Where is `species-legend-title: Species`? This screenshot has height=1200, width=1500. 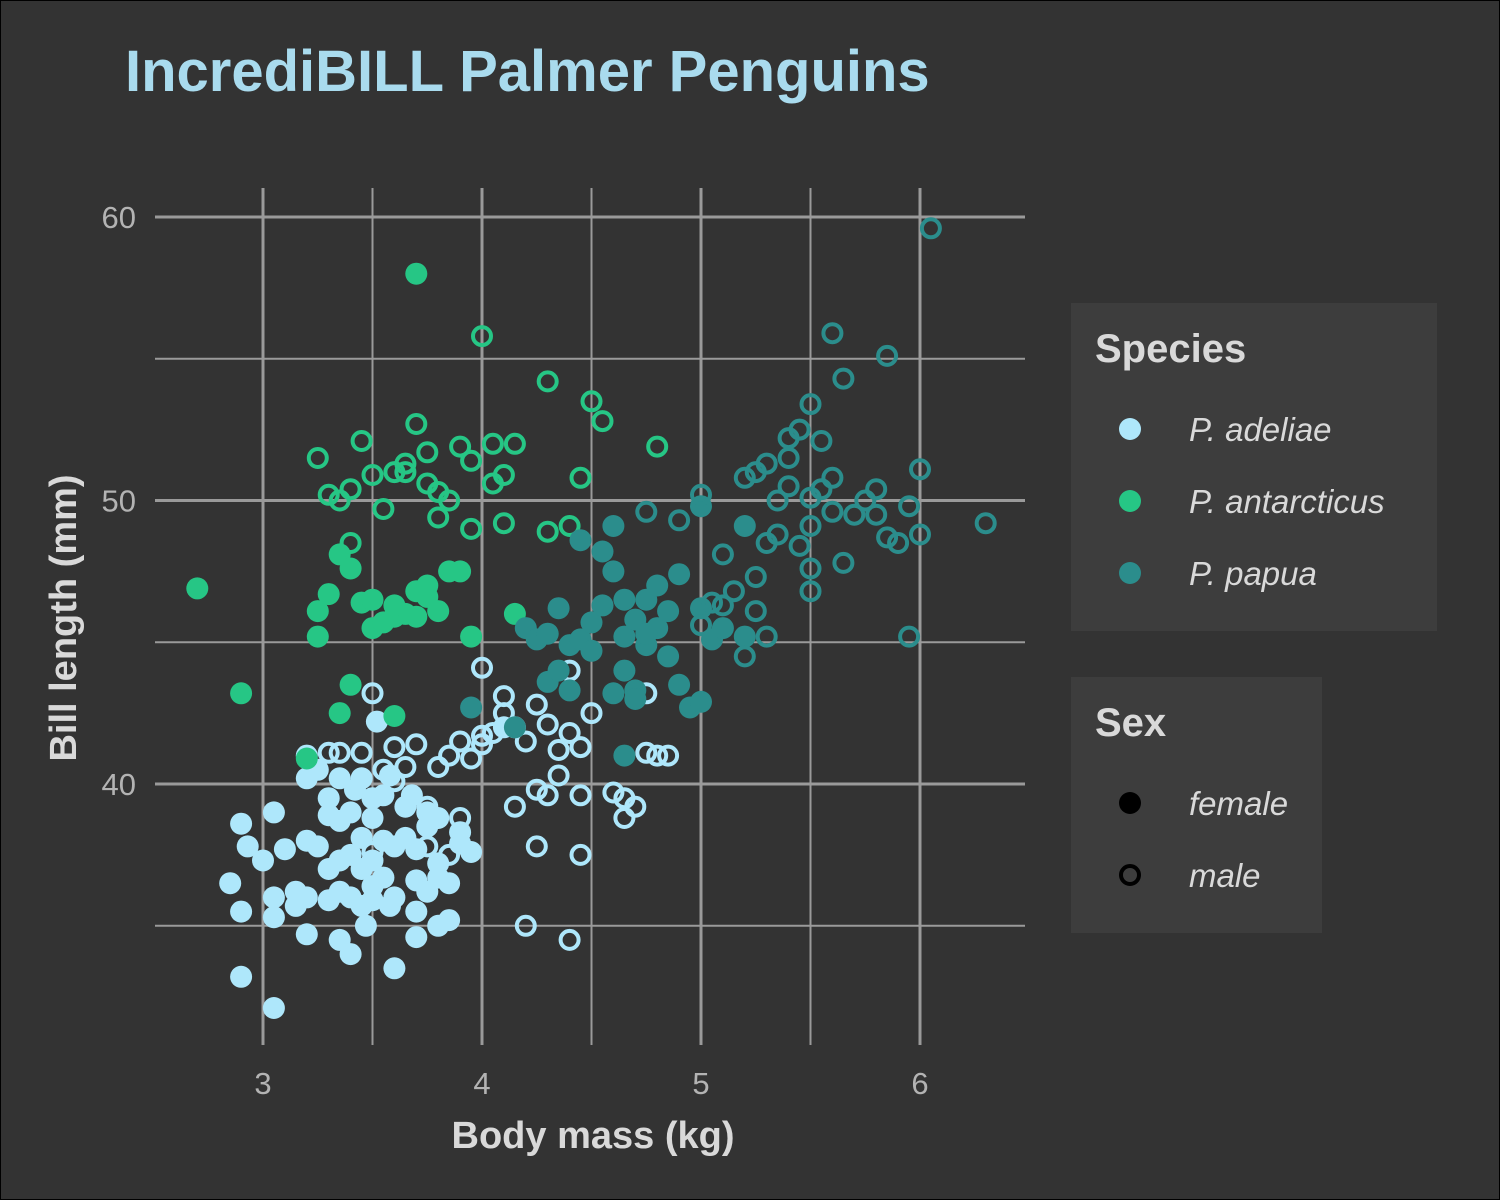 species-legend-title: Species is located at coordinates (1171, 349).